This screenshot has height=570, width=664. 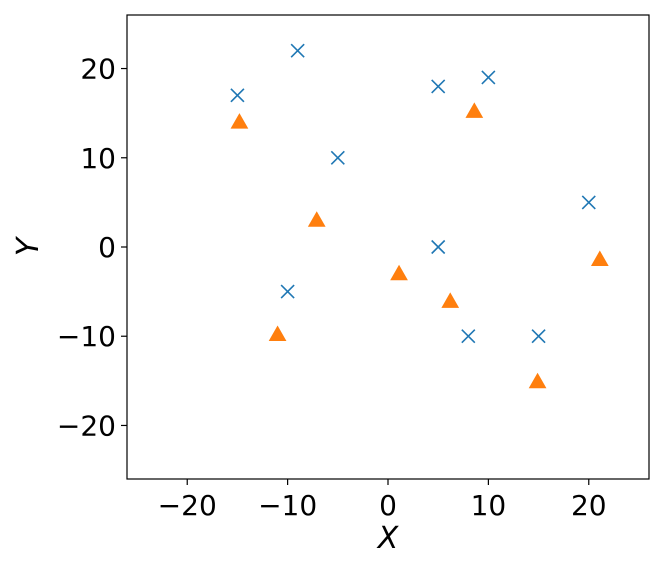 What do you see at coordinates (86, 336) in the screenshot?
I see `y-tick-label: −10` at bounding box center [86, 336].